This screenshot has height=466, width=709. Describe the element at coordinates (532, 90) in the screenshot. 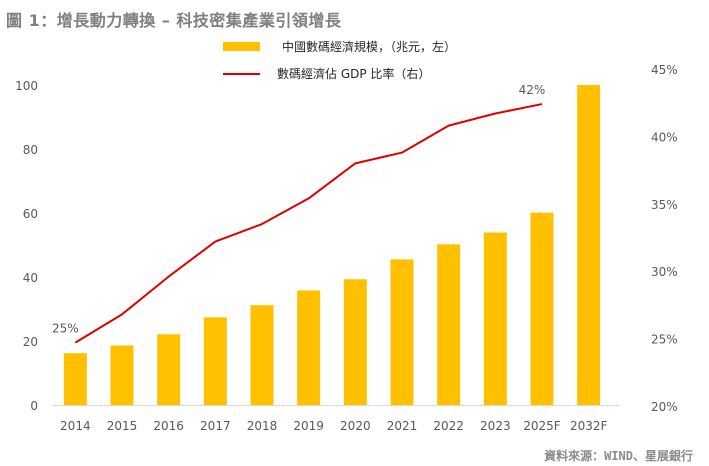

I see `data-label: 42%` at that location.